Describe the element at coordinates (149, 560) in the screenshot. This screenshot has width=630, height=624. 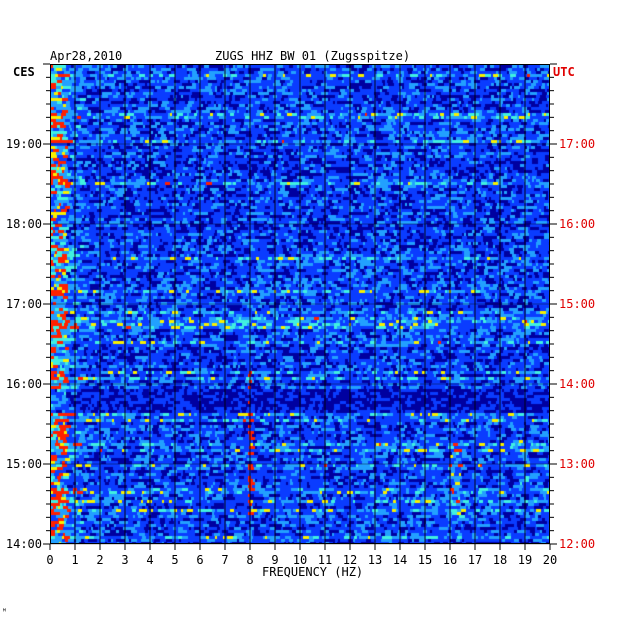
I see `x-tick-label: 4` at that location.